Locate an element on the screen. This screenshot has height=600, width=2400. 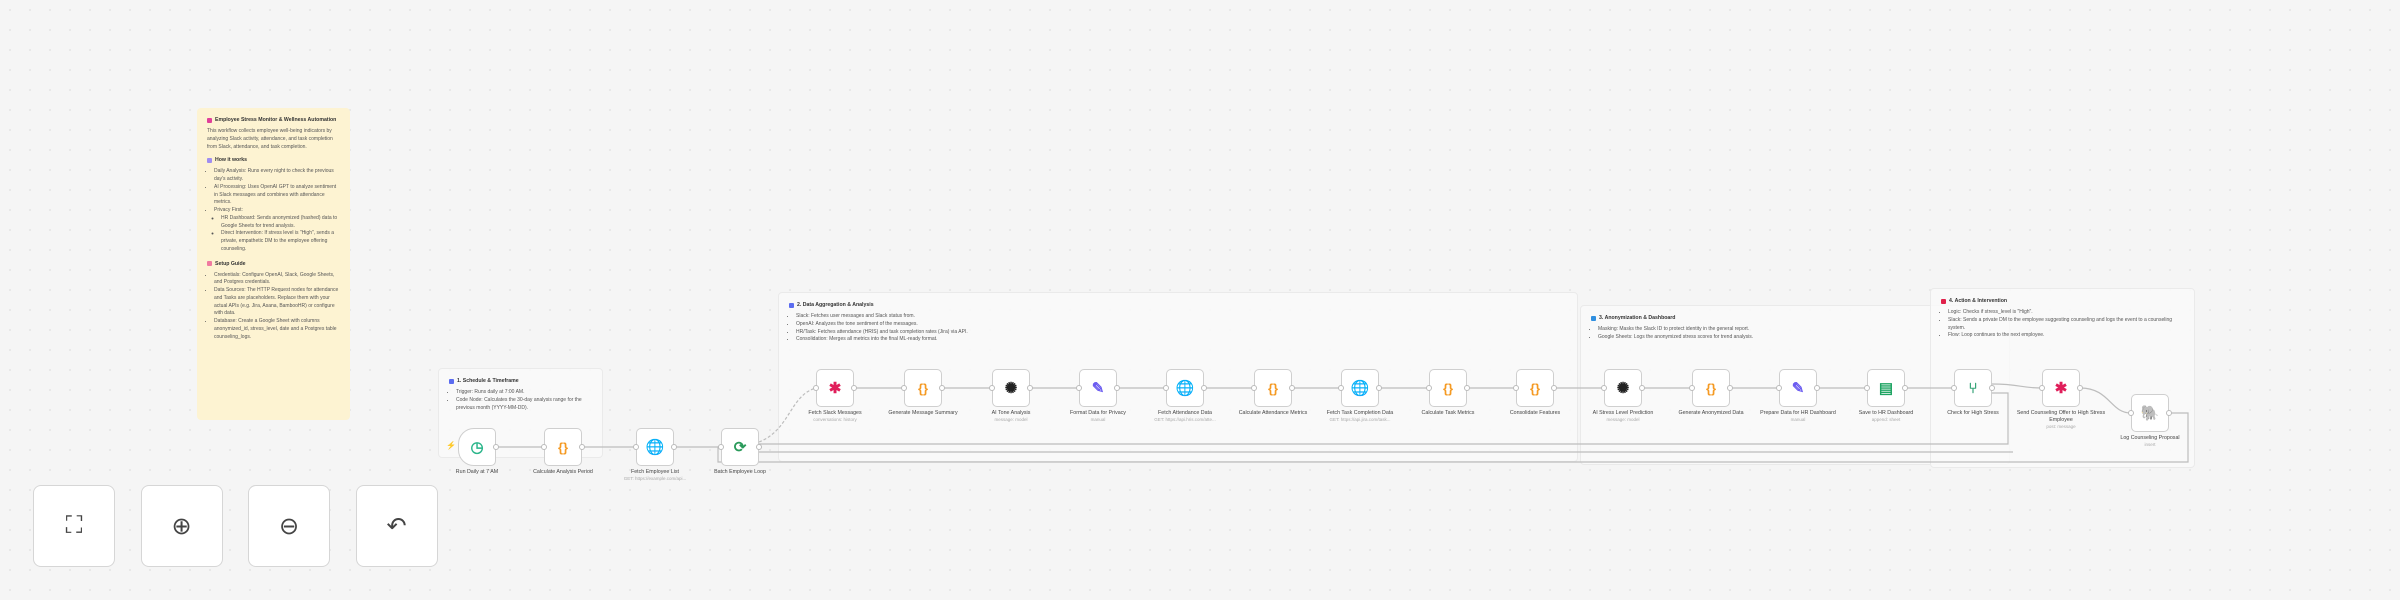
node-label: Prepare Data for HR Dashboard manual is located at coordinates (1798, 416).